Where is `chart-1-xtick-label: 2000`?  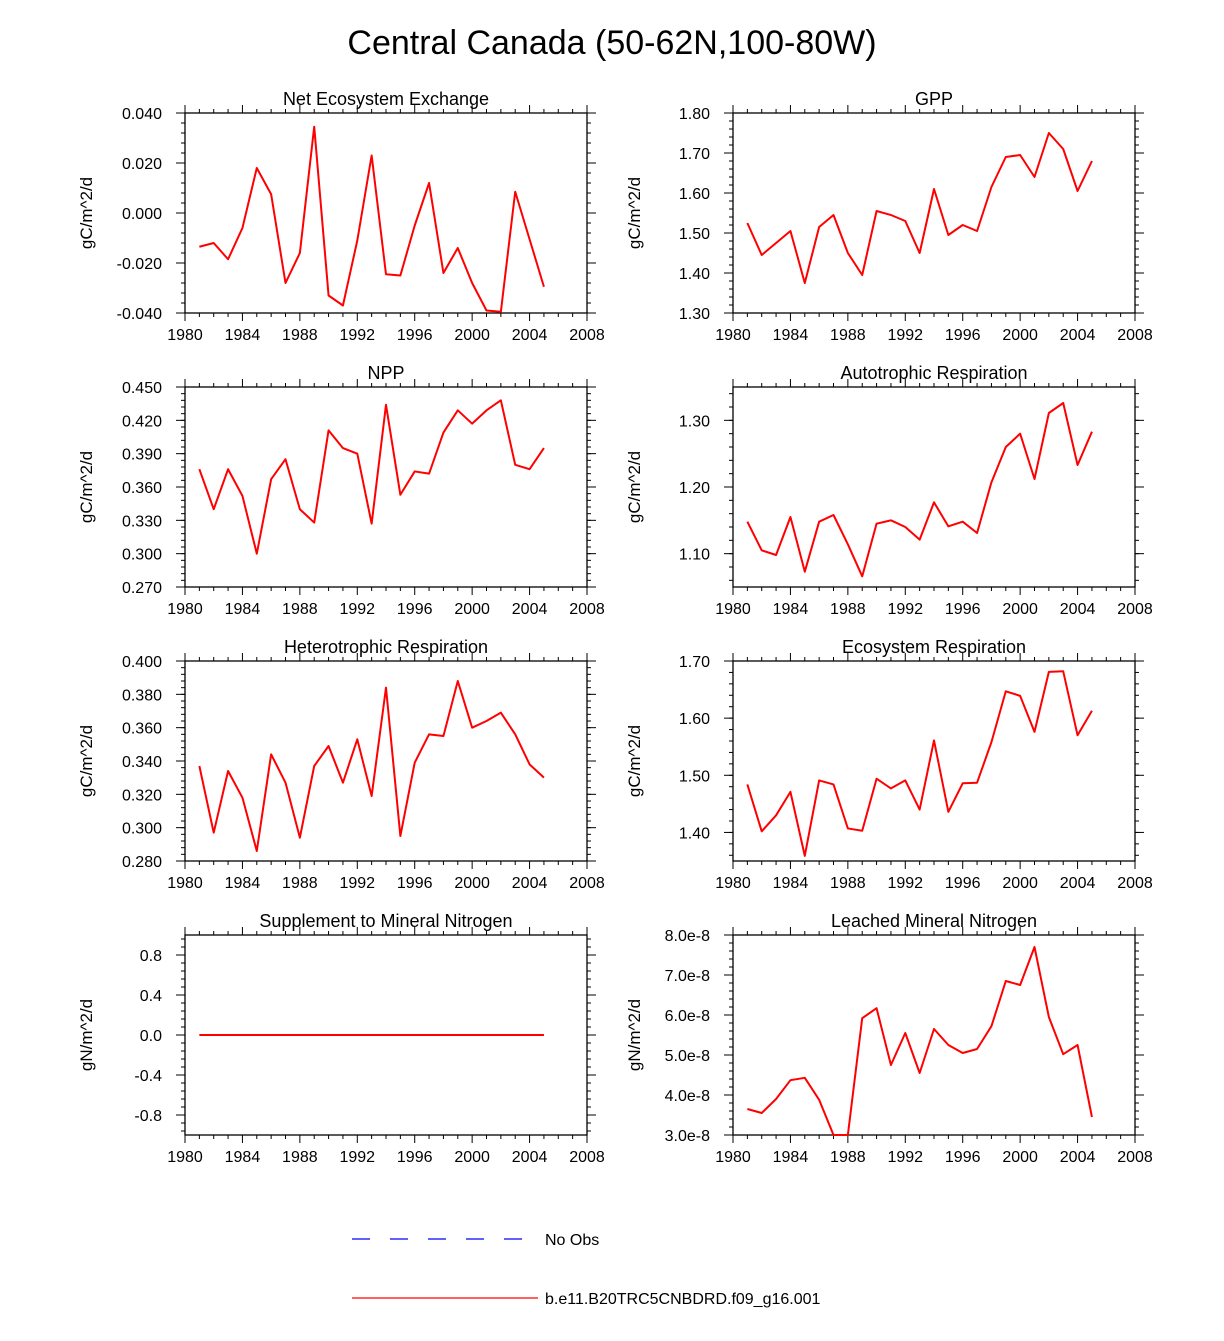
chart-1-xtick-label: 2000 is located at coordinates (472, 335).